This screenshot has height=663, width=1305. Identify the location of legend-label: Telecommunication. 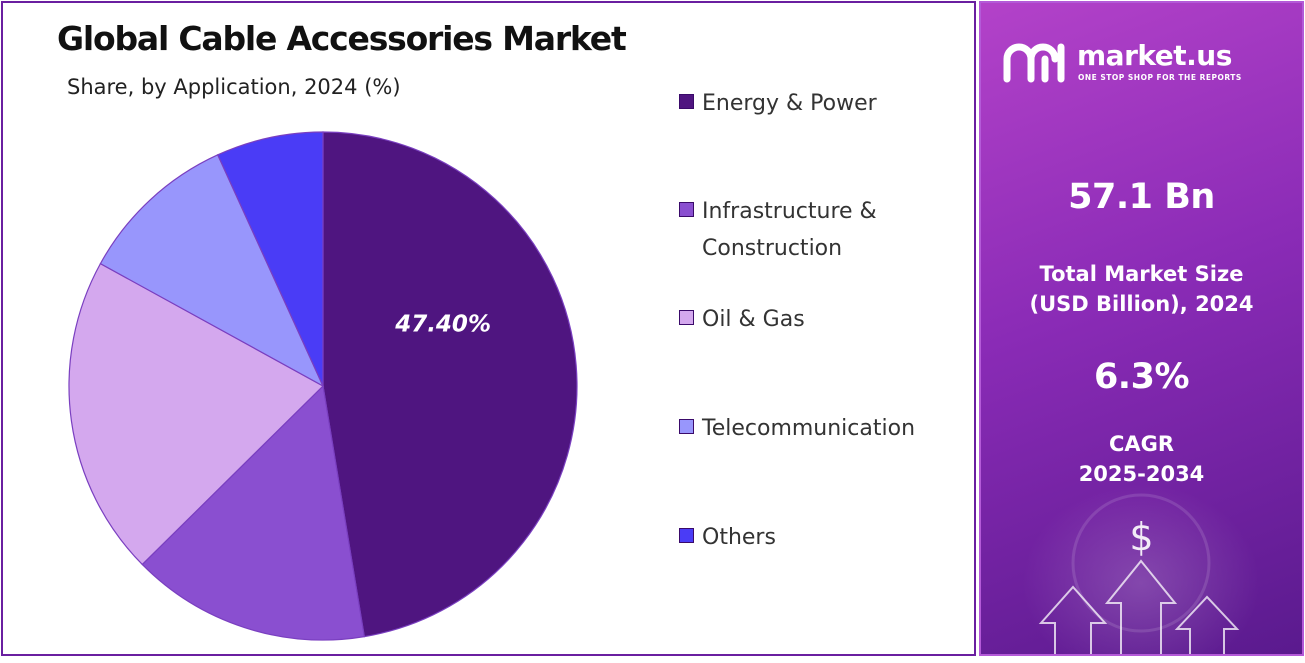
(809, 428).